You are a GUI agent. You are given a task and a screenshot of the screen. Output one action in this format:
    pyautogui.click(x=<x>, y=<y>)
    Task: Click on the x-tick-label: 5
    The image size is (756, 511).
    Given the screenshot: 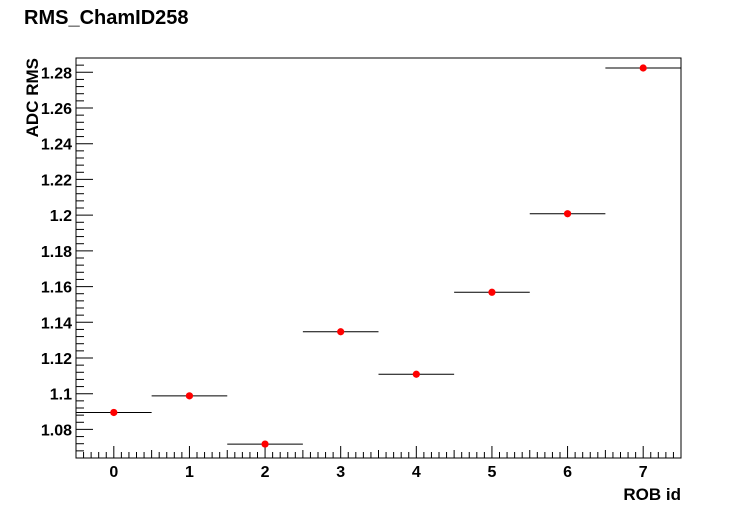 What is the action you would take?
    pyautogui.click(x=491, y=472)
    